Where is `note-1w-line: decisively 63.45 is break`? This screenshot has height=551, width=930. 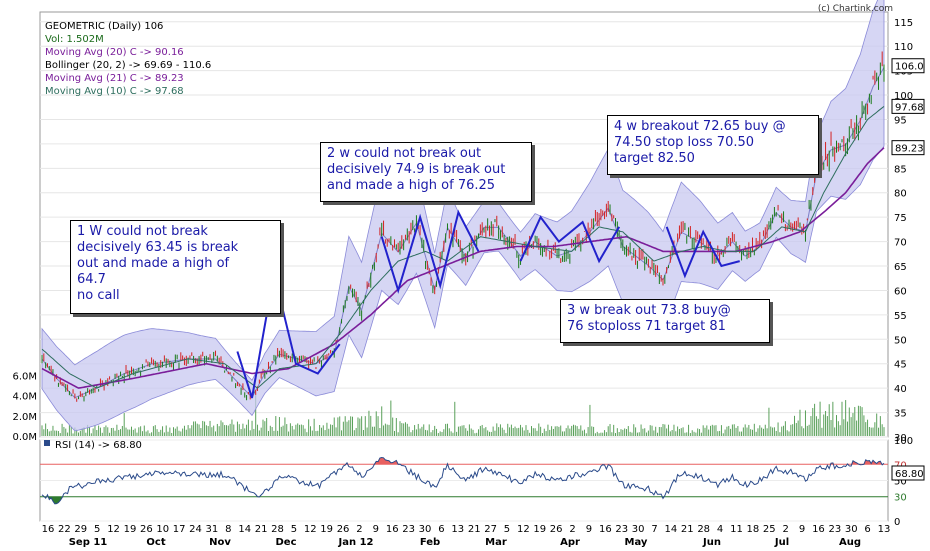
note-1w-line: decisively 63.45 is break is located at coordinates (158, 247).